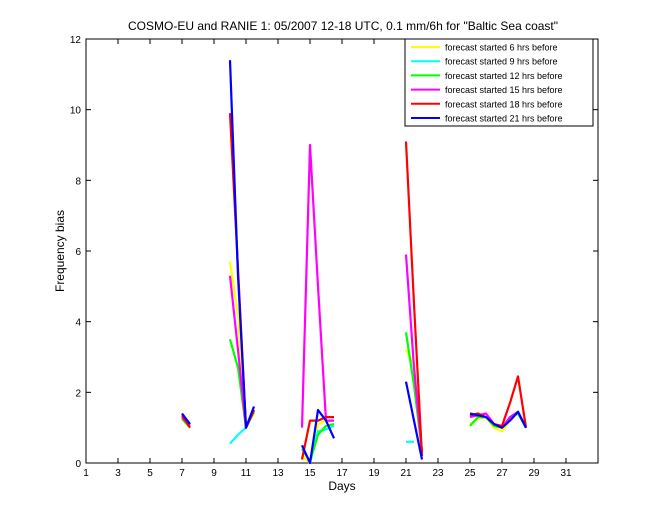 This screenshot has width=660, height=520. What do you see at coordinates (342, 473) in the screenshot?
I see `x-tick-label: 17` at bounding box center [342, 473].